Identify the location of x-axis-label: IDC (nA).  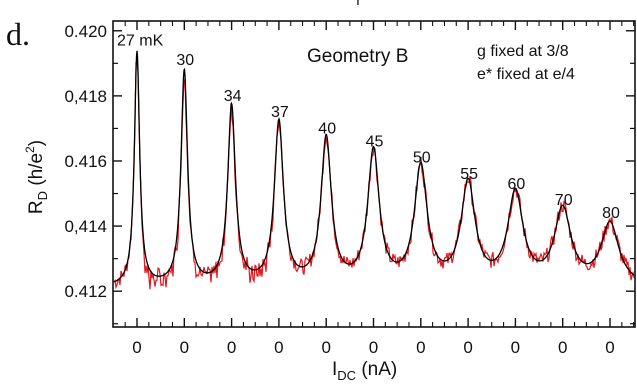
(364, 371).